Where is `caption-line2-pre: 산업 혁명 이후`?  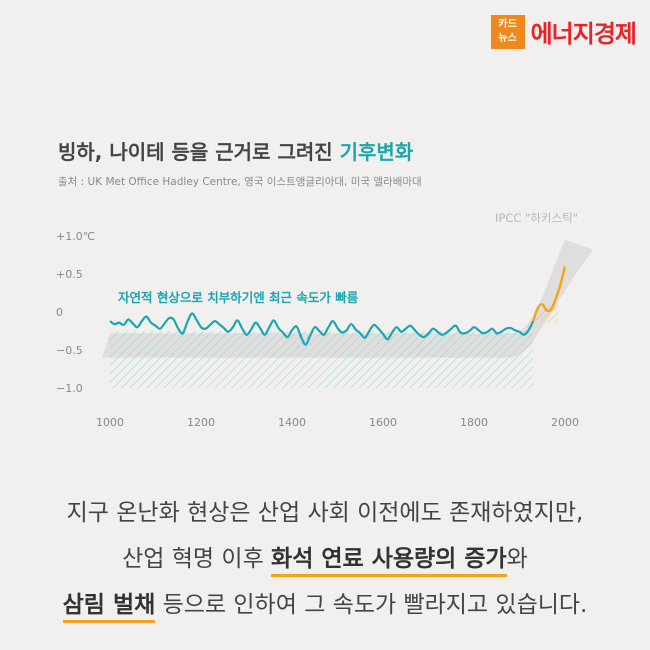 caption-line2-pre: 산업 혁명 이후 is located at coordinates (197, 559).